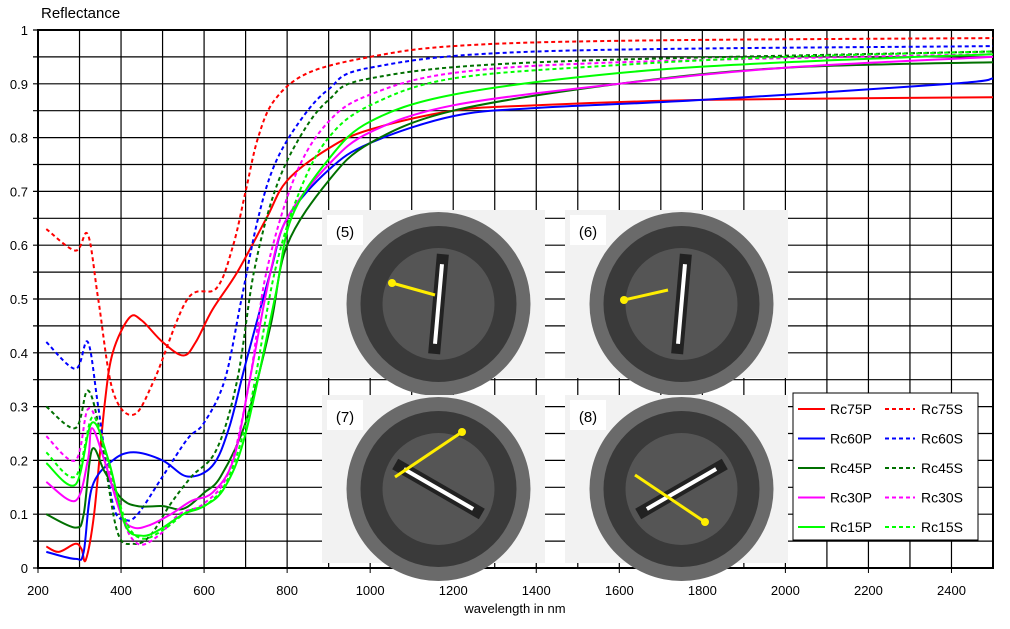  What do you see at coordinates (868, 590) in the screenshot?
I see `x-tick-label: 2200` at bounding box center [868, 590].